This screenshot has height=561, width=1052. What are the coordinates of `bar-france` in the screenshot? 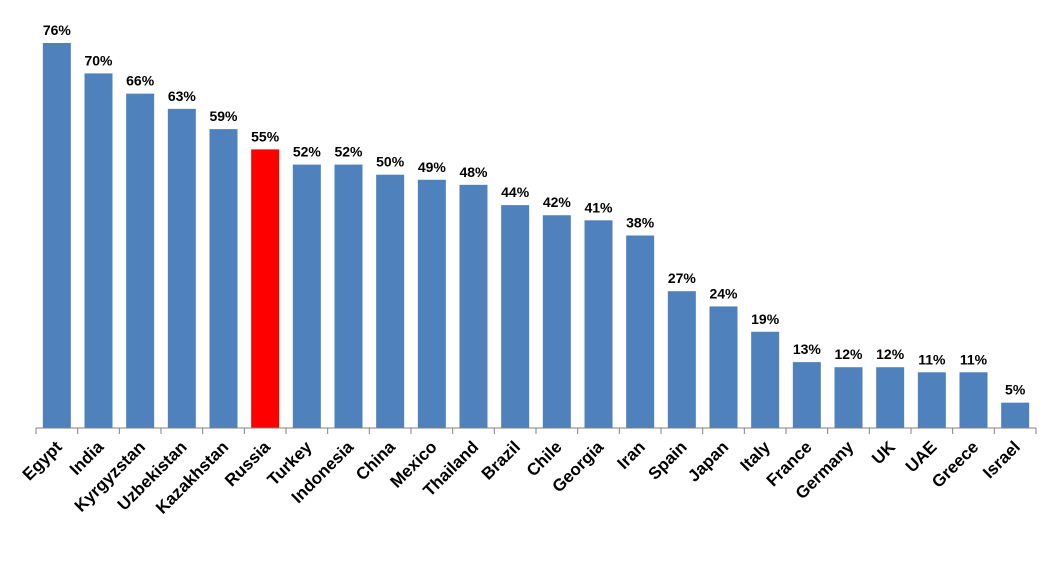 It's located at (806, 395).